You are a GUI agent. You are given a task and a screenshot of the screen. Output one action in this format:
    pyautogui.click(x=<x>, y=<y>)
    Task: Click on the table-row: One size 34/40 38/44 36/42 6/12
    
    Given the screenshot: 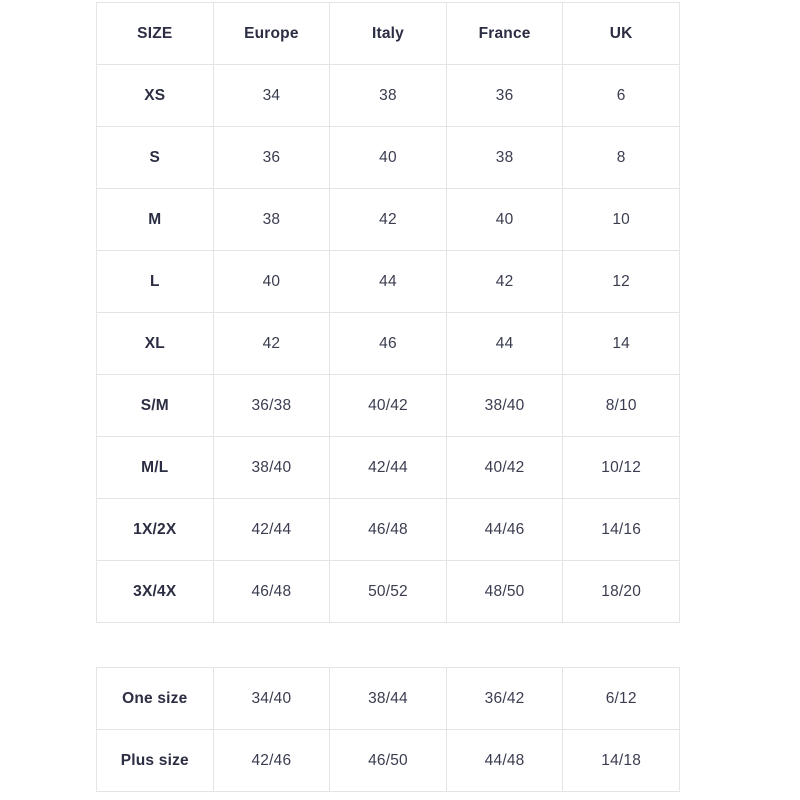 What is the action you would take?
    pyautogui.click(x=388, y=698)
    